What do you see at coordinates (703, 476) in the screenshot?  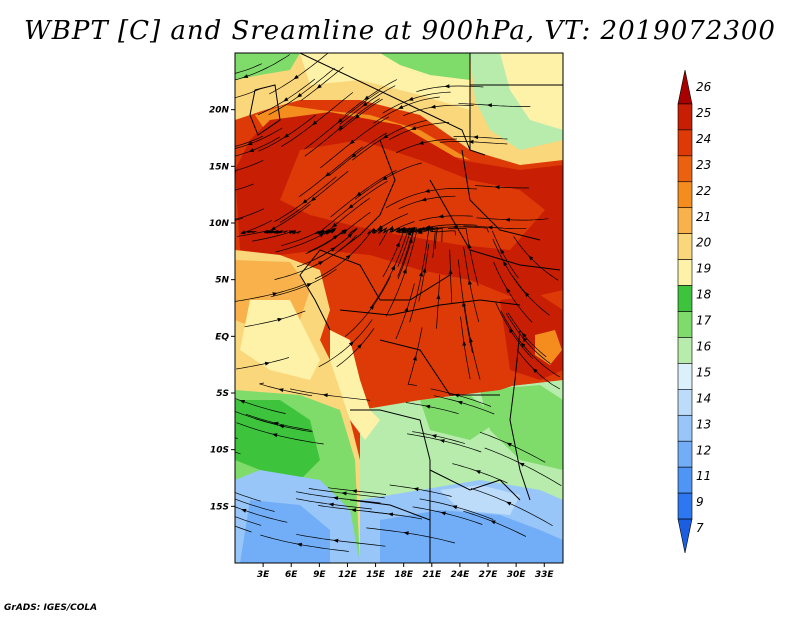 I see `colorbar-label: 11` at bounding box center [703, 476].